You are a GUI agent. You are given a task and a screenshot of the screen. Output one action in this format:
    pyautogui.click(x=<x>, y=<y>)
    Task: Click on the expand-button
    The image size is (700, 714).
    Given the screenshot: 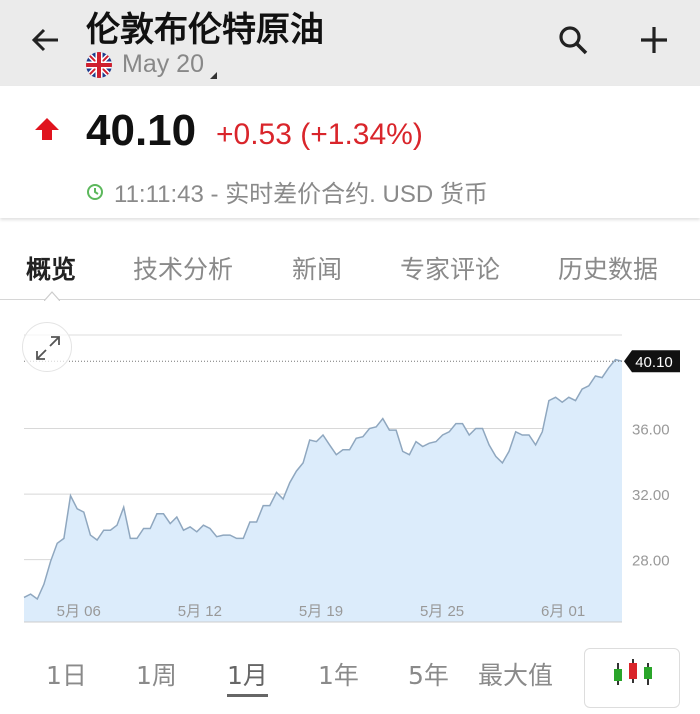 What is the action you would take?
    pyautogui.click(x=47, y=347)
    